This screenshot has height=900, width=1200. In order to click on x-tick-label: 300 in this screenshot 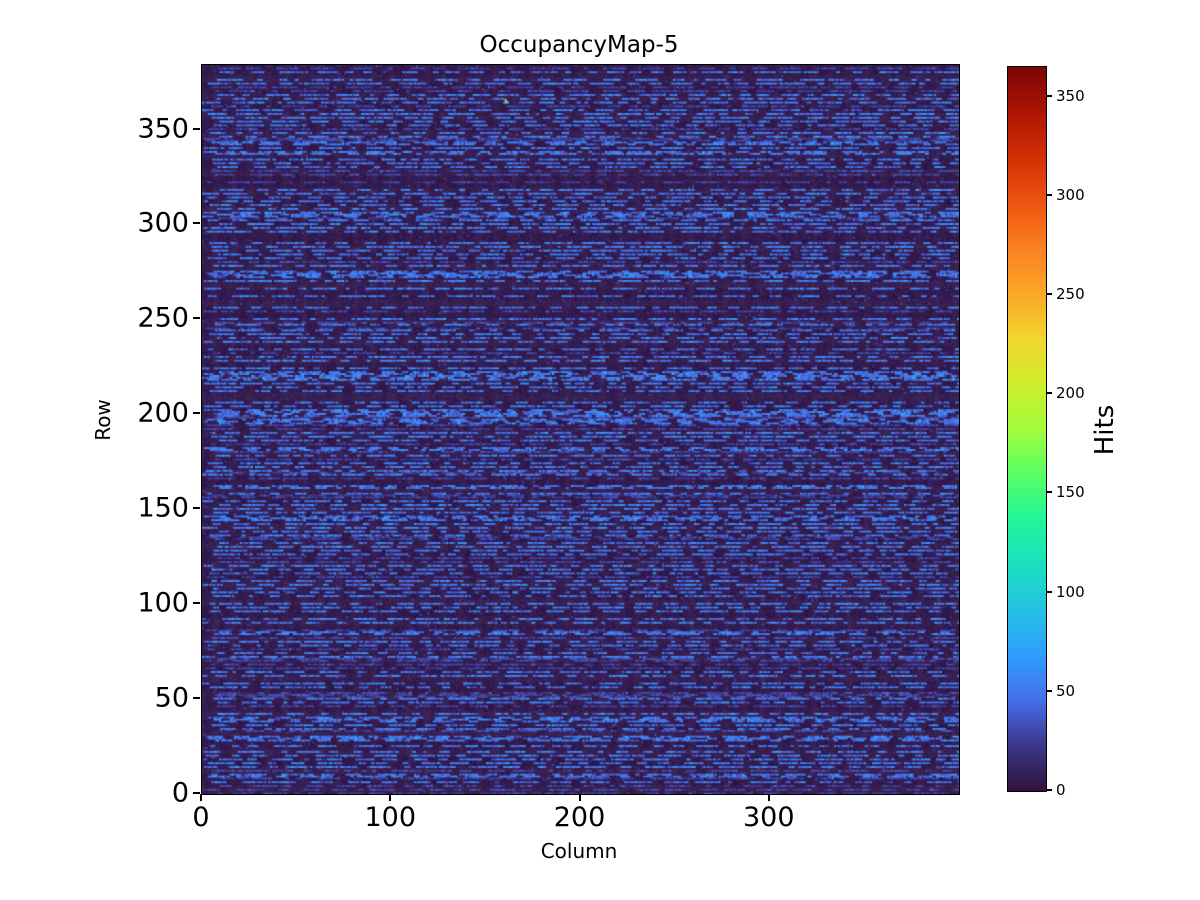, I will do `click(768, 817)`.